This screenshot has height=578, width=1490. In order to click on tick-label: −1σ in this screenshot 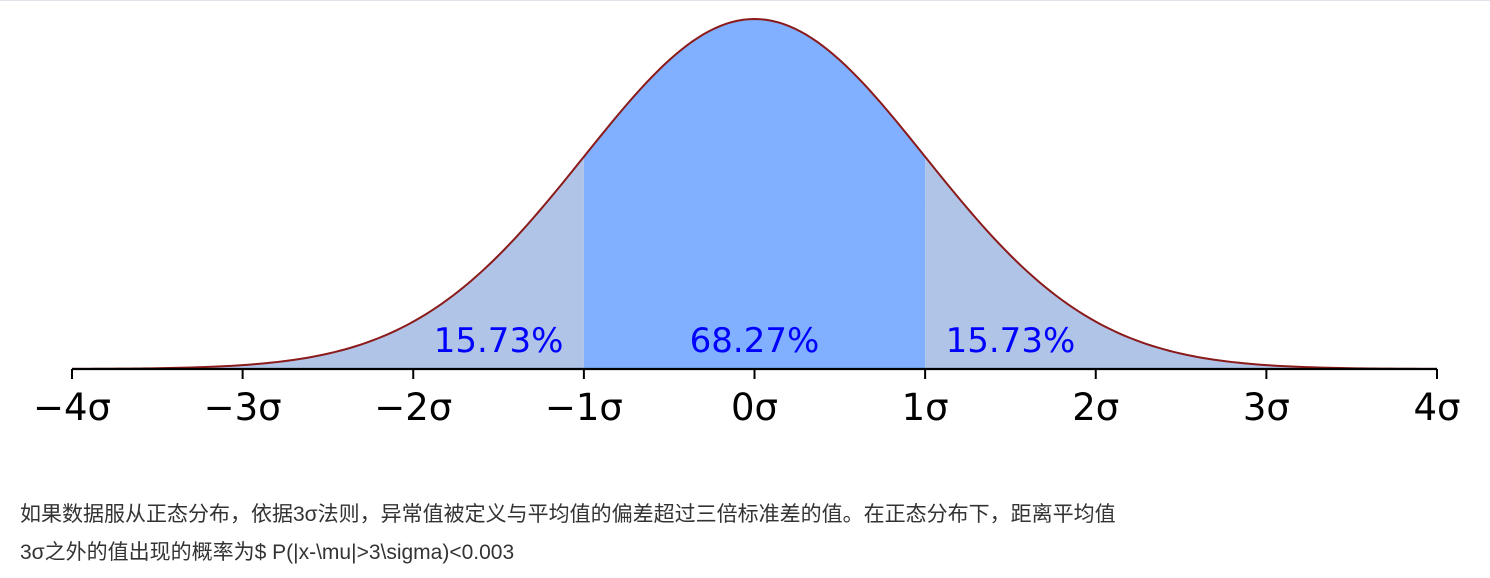, I will do `click(584, 407)`.